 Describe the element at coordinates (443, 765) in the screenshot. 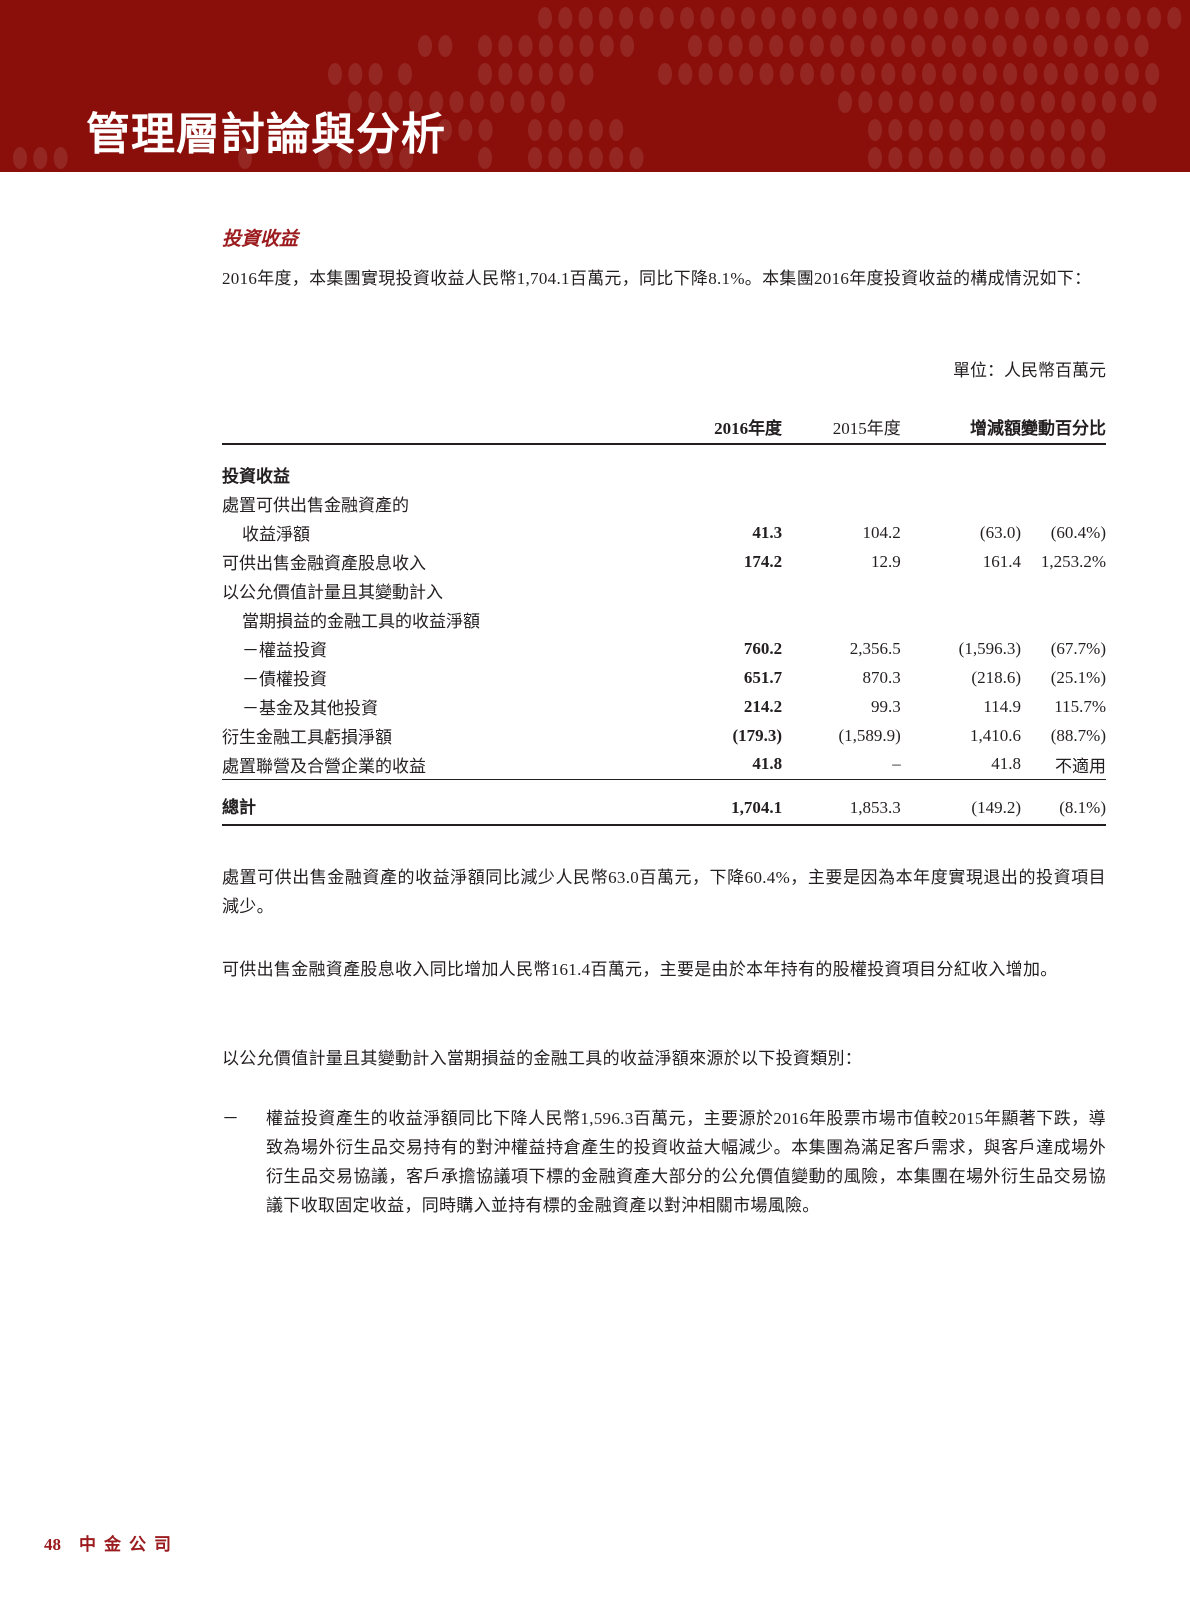

I see `row-label: 處置聯營及合營企業的收益` at that location.